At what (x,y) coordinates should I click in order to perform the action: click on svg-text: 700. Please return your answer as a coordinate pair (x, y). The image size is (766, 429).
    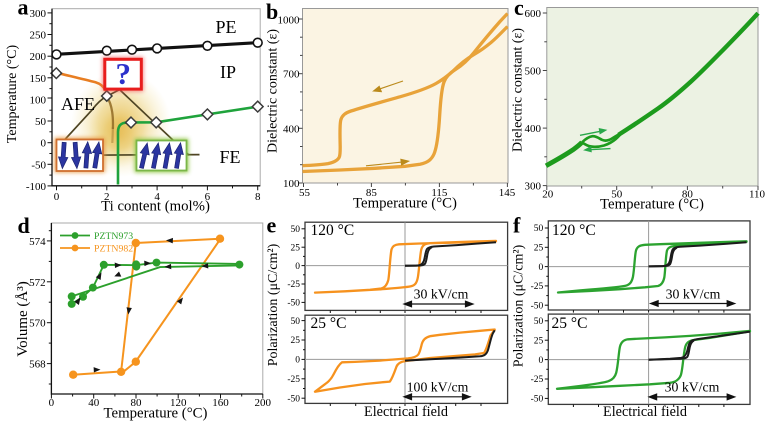
    Looking at the image, I should click on (291, 75).